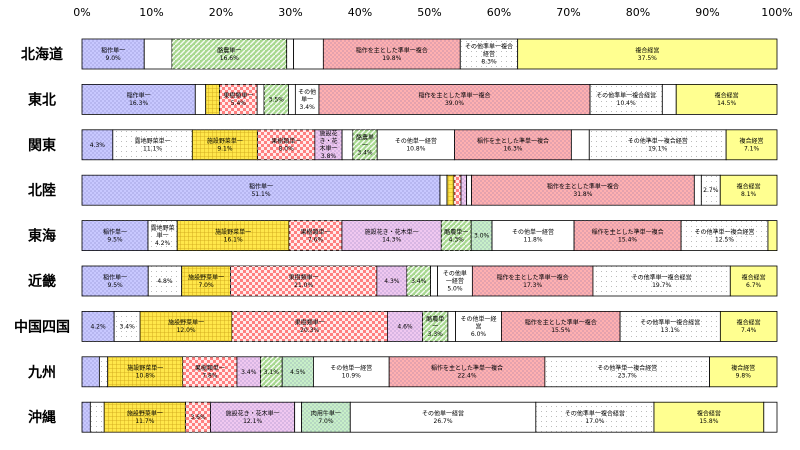 The height and width of the screenshot is (450, 800). I want to click on bar-segment-label: 露地野菜単一 11.1%, so click(153, 145).